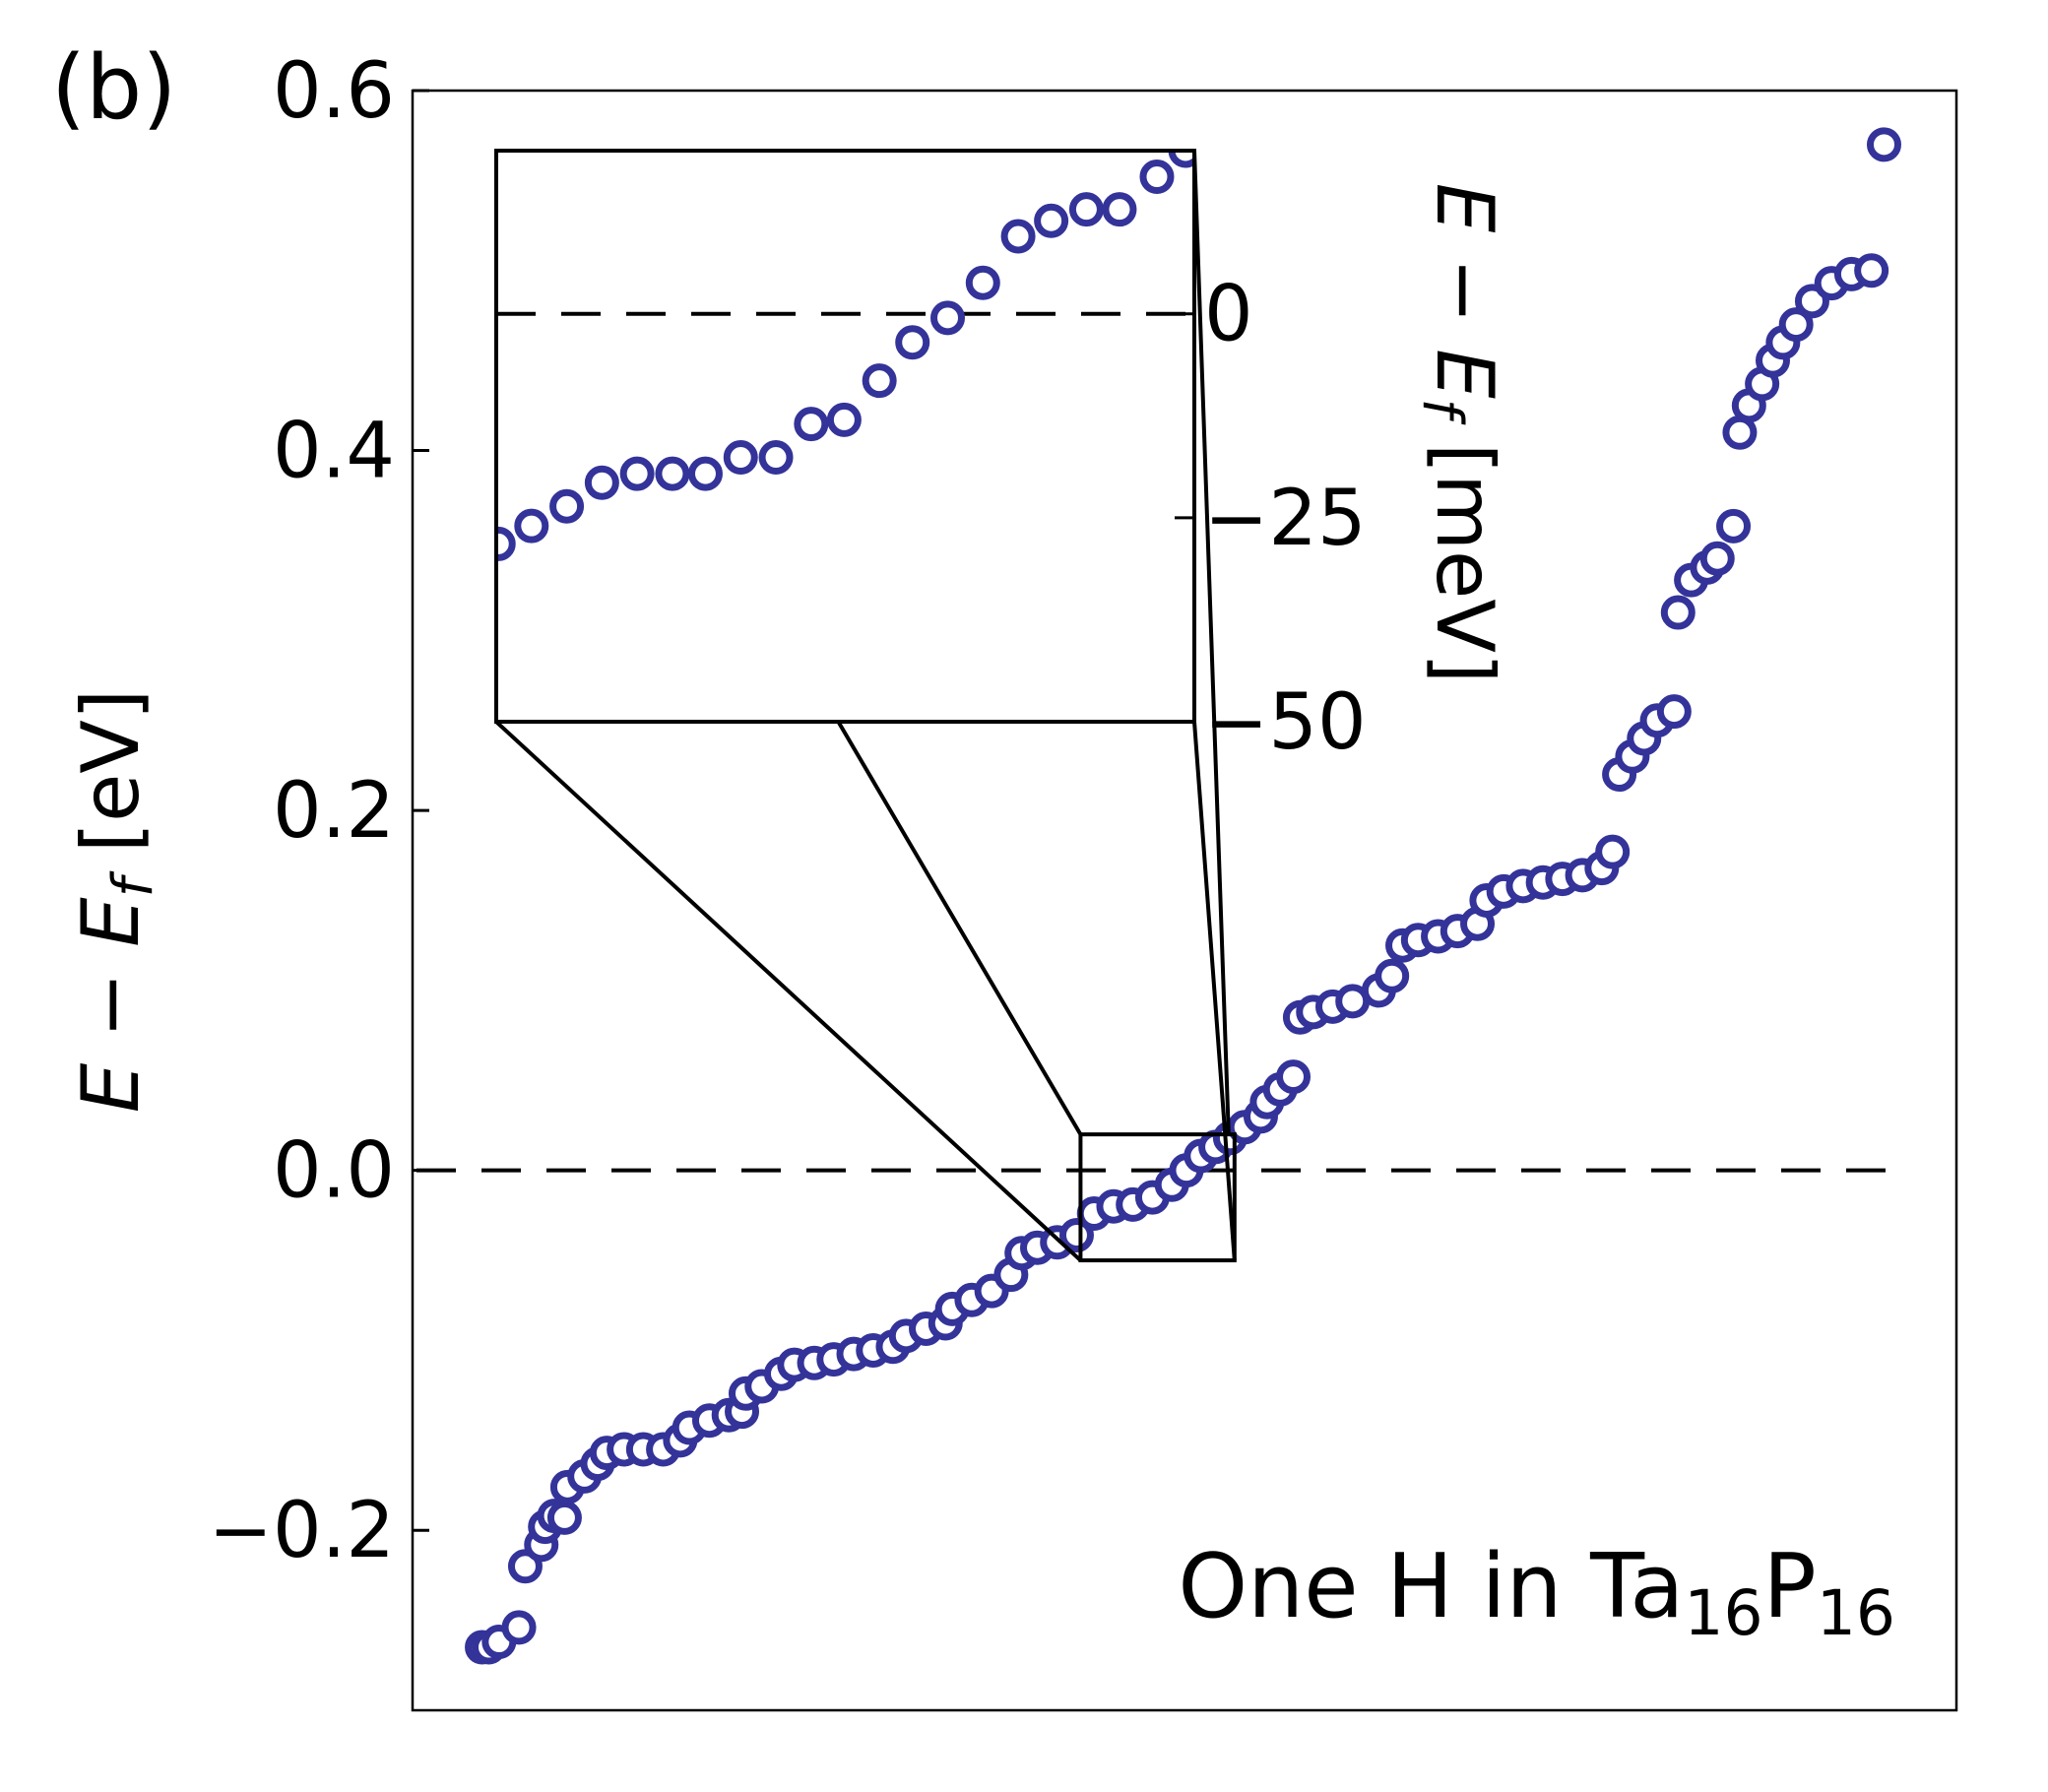 The width and height of the screenshot is (2048, 1792). I want to click on inset-y-label-part: [meV], so click(1464, 550).